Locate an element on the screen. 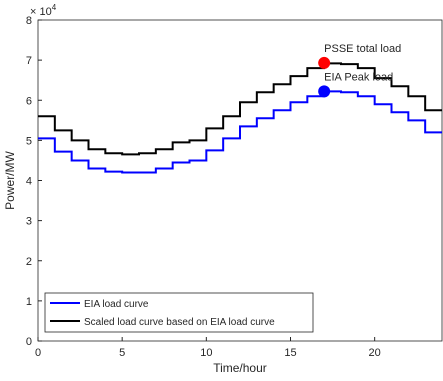 This screenshot has width=443, height=381. legend-label: EIA load curve is located at coordinates (116, 304).